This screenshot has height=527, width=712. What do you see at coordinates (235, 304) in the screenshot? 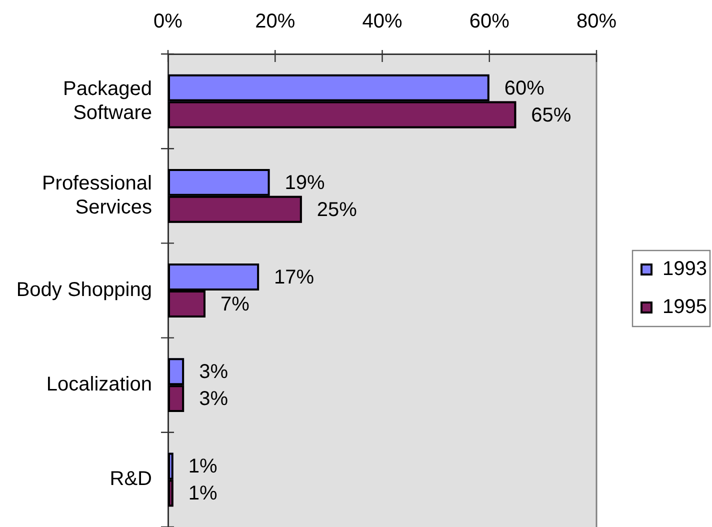
I see `data-label: 7%` at bounding box center [235, 304].